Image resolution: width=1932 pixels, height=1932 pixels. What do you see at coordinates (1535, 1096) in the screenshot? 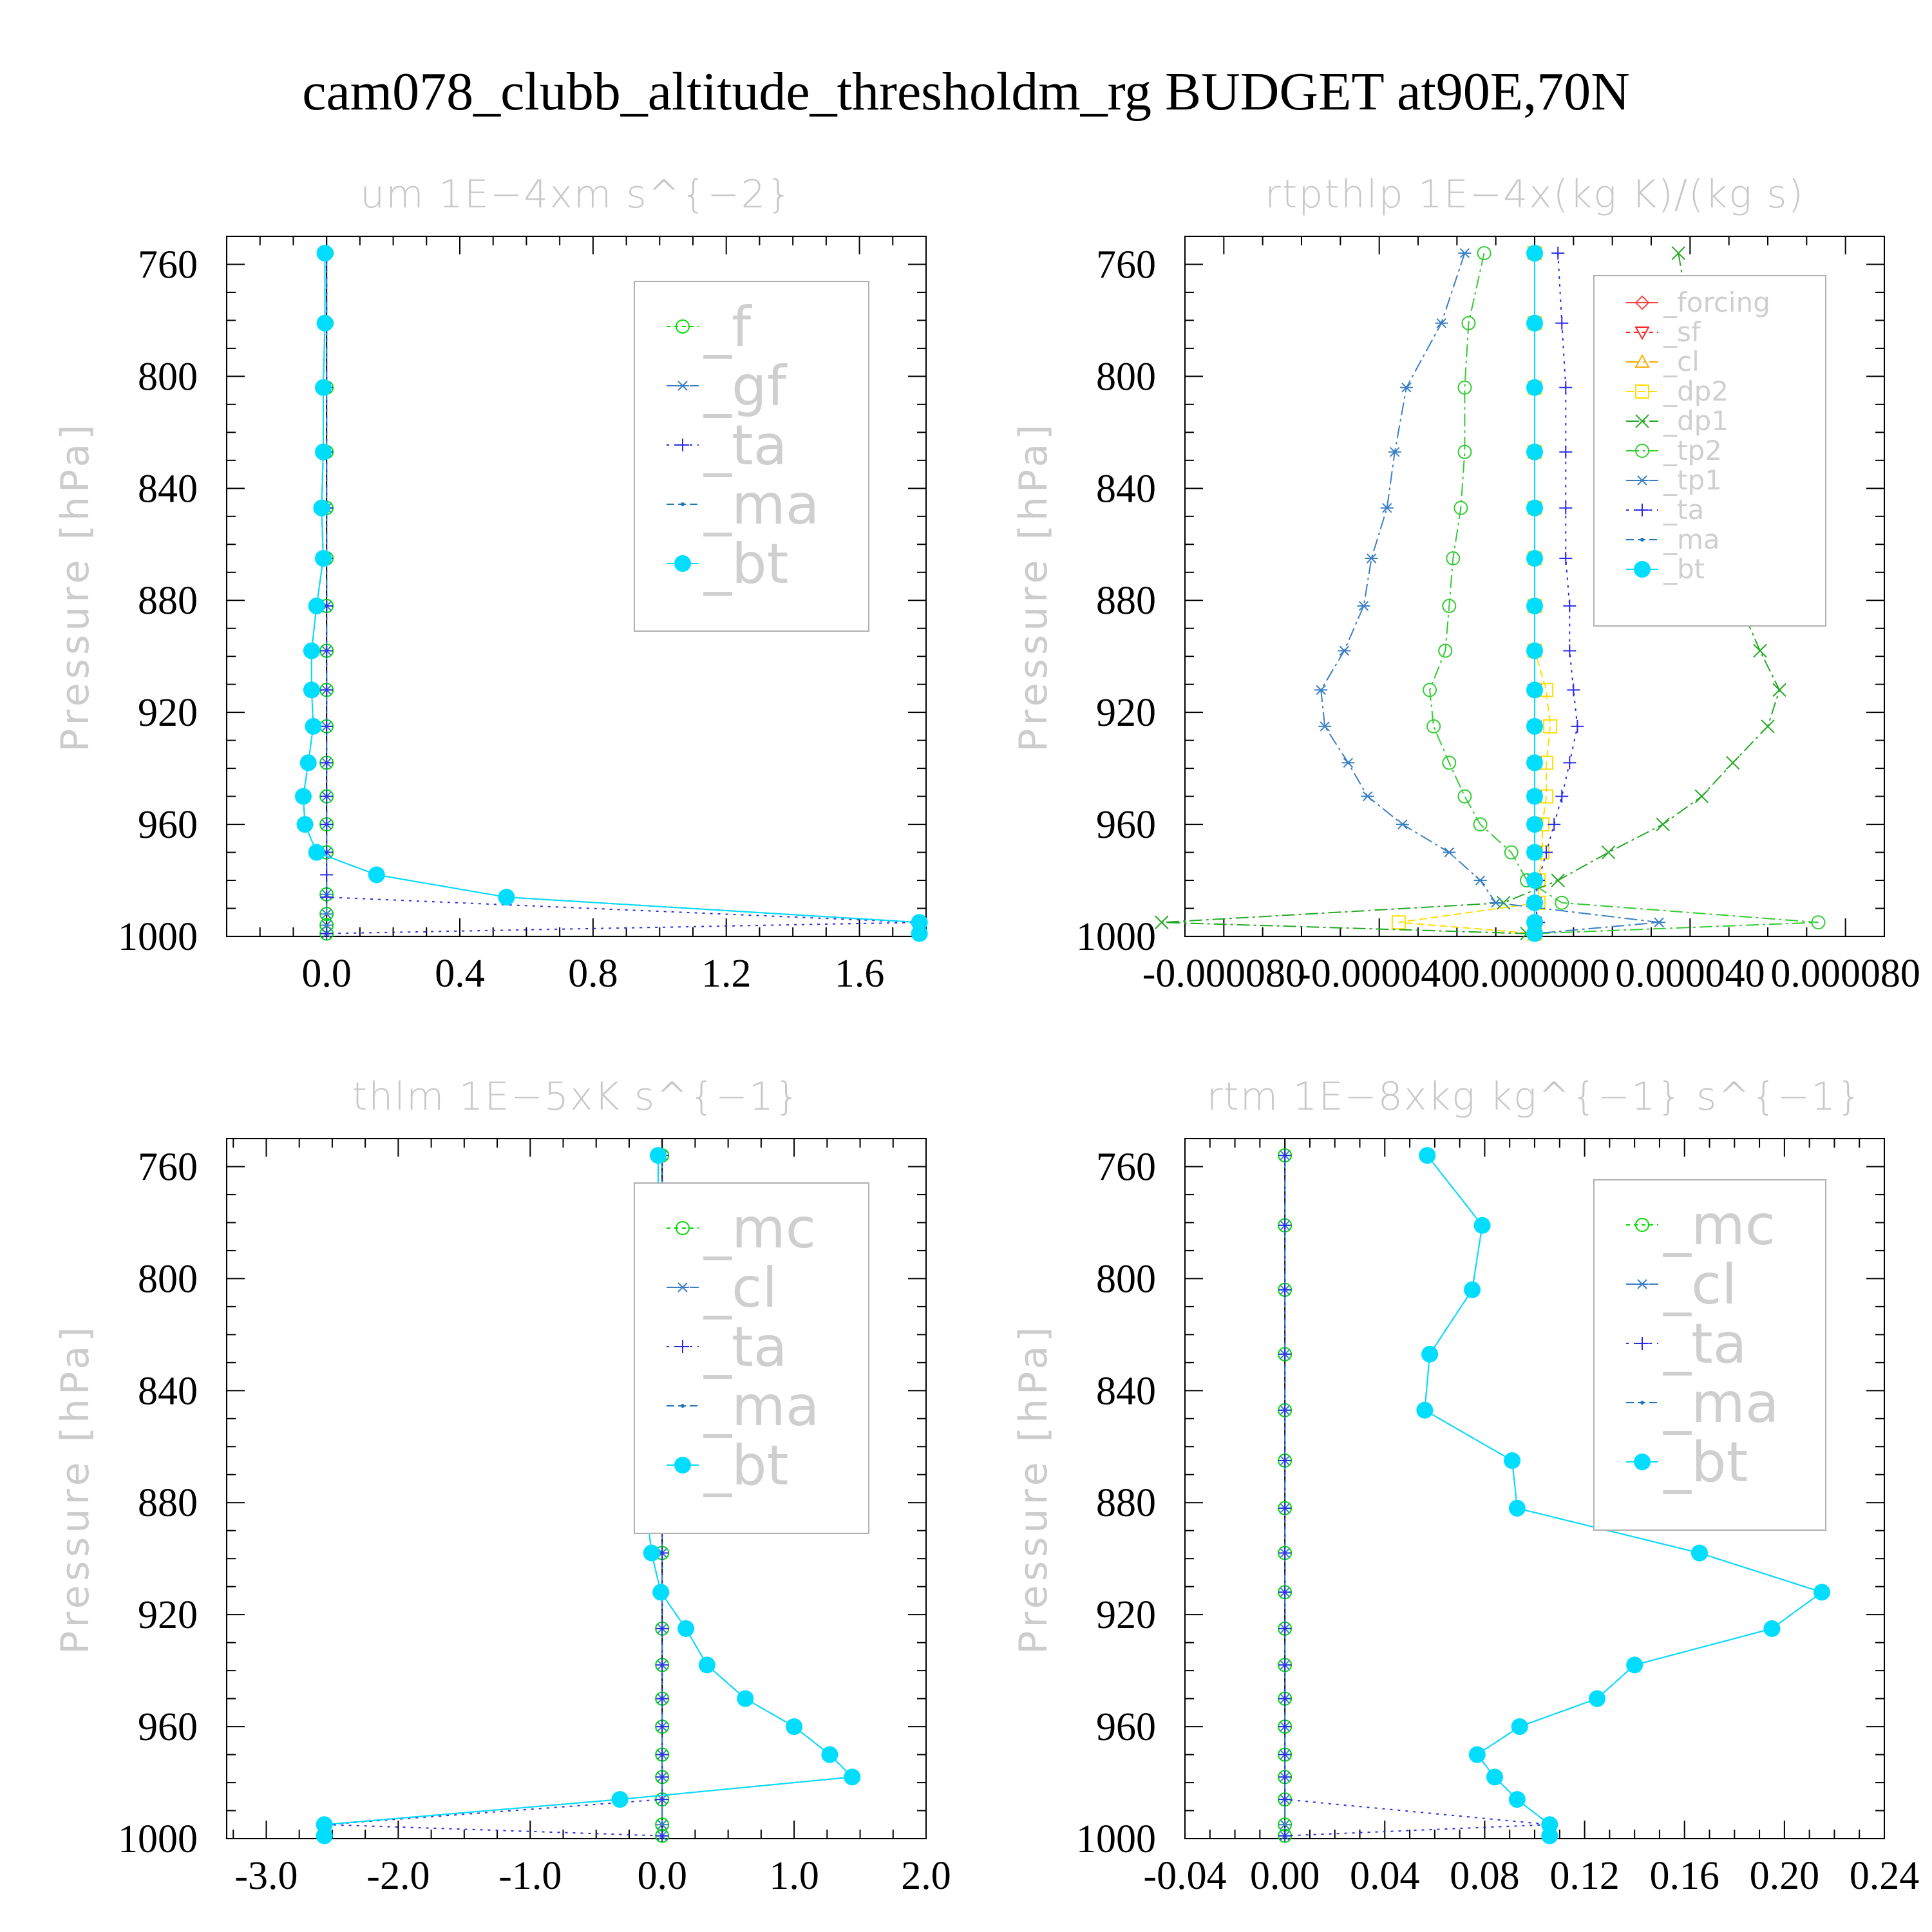
I see `panel-title: rtm 1E−8xkg kg^{−1} s^{−1}` at bounding box center [1535, 1096].